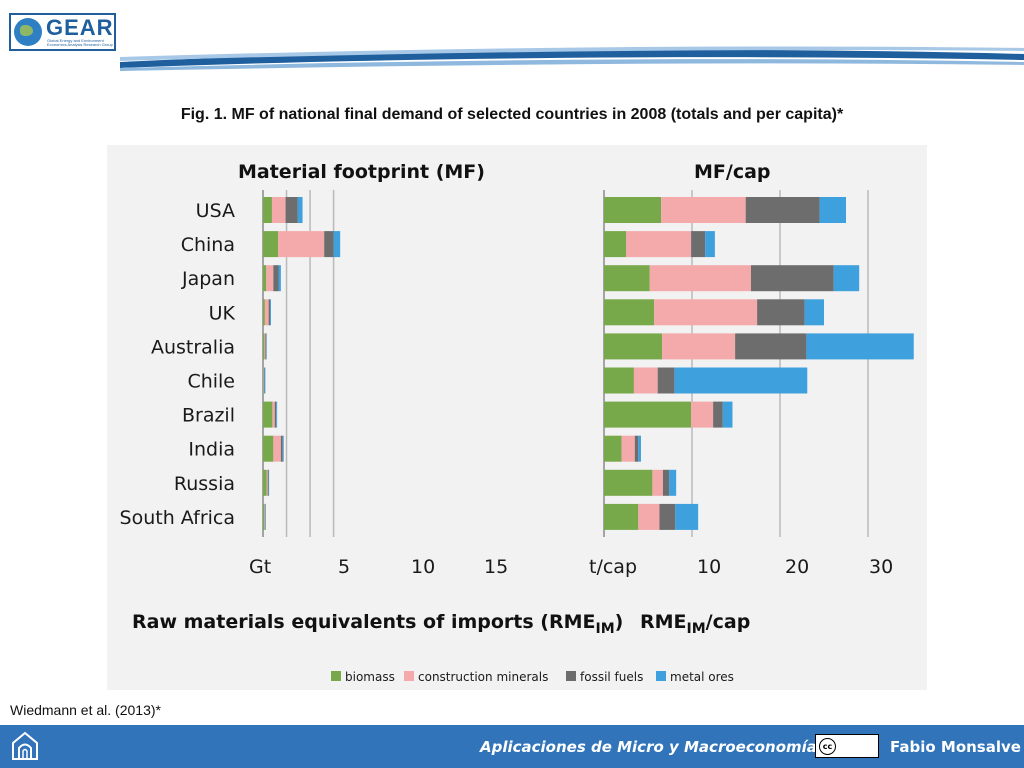 This screenshot has height=768, width=1024. What do you see at coordinates (329, 244) in the screenshot?
I see `left-bar-china-fossil-fuels` at bounding box center [329, 244].